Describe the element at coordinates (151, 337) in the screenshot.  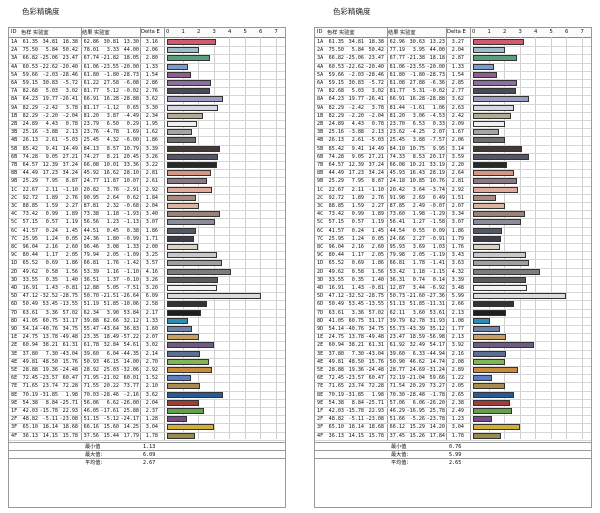
I see `left-cell-de: 2.07` at that location.